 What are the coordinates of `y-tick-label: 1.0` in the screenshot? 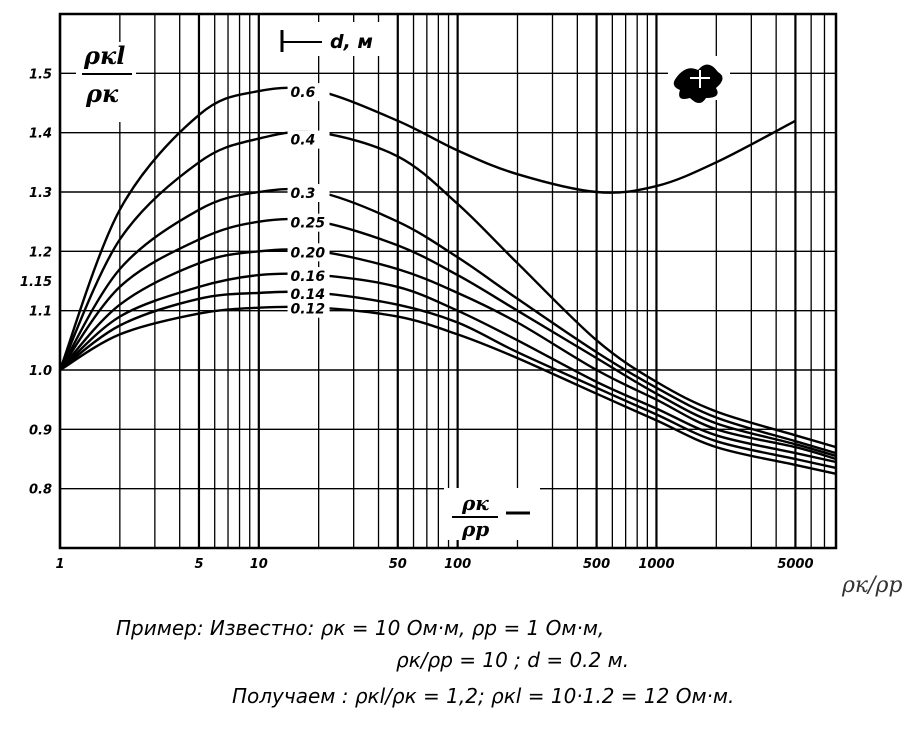 It's located at (40, 371).